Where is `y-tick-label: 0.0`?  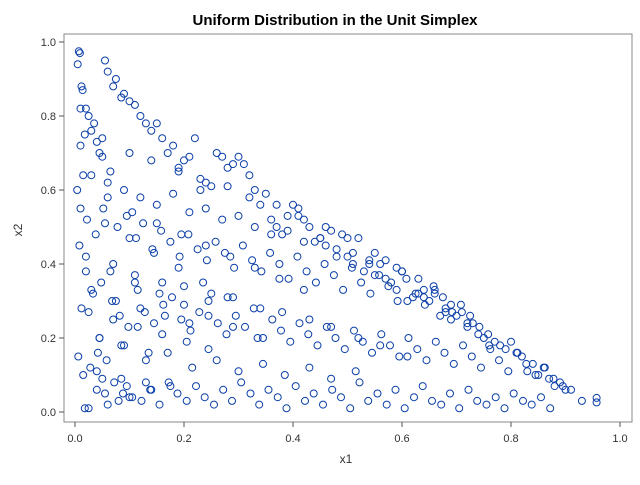 y-tick-label: 0.0 is located at coordinates (48, 413).